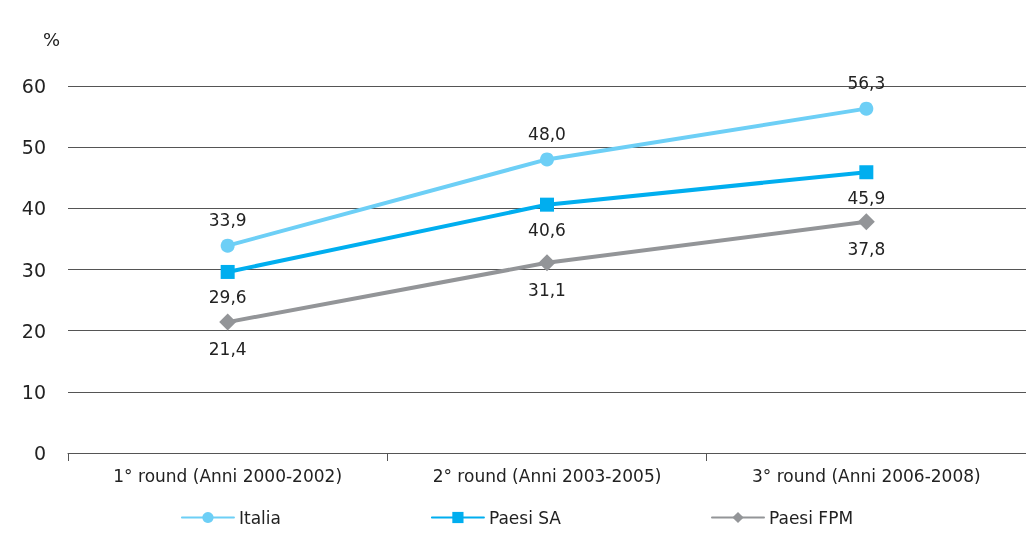 The width and height of the screenshot is (1034, 543). What do you see at coordinates (33, 208) in the screenshot?
I see `y-tick-label: 40` at bounding box center [33, 208].